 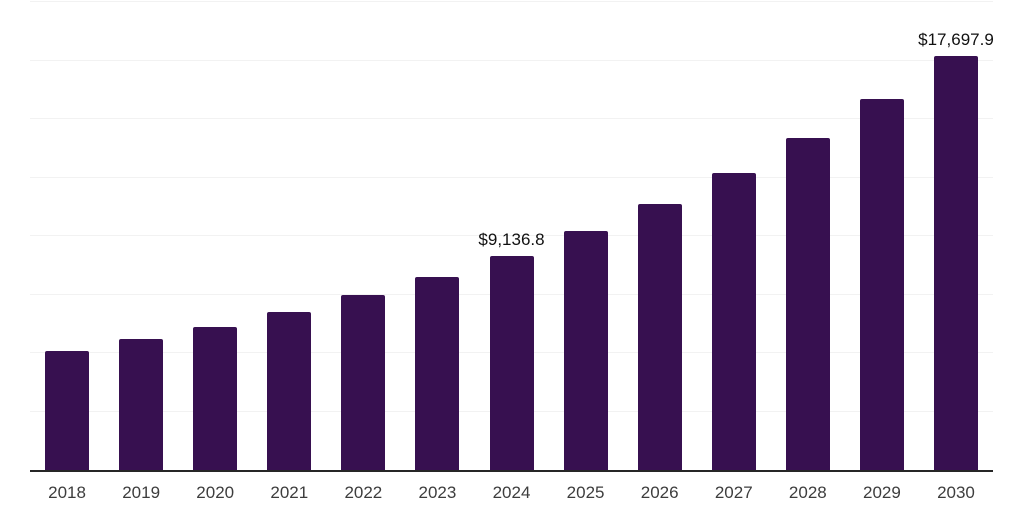 I want to click on x-tick-label: 2025, so click(x=585, y=492).